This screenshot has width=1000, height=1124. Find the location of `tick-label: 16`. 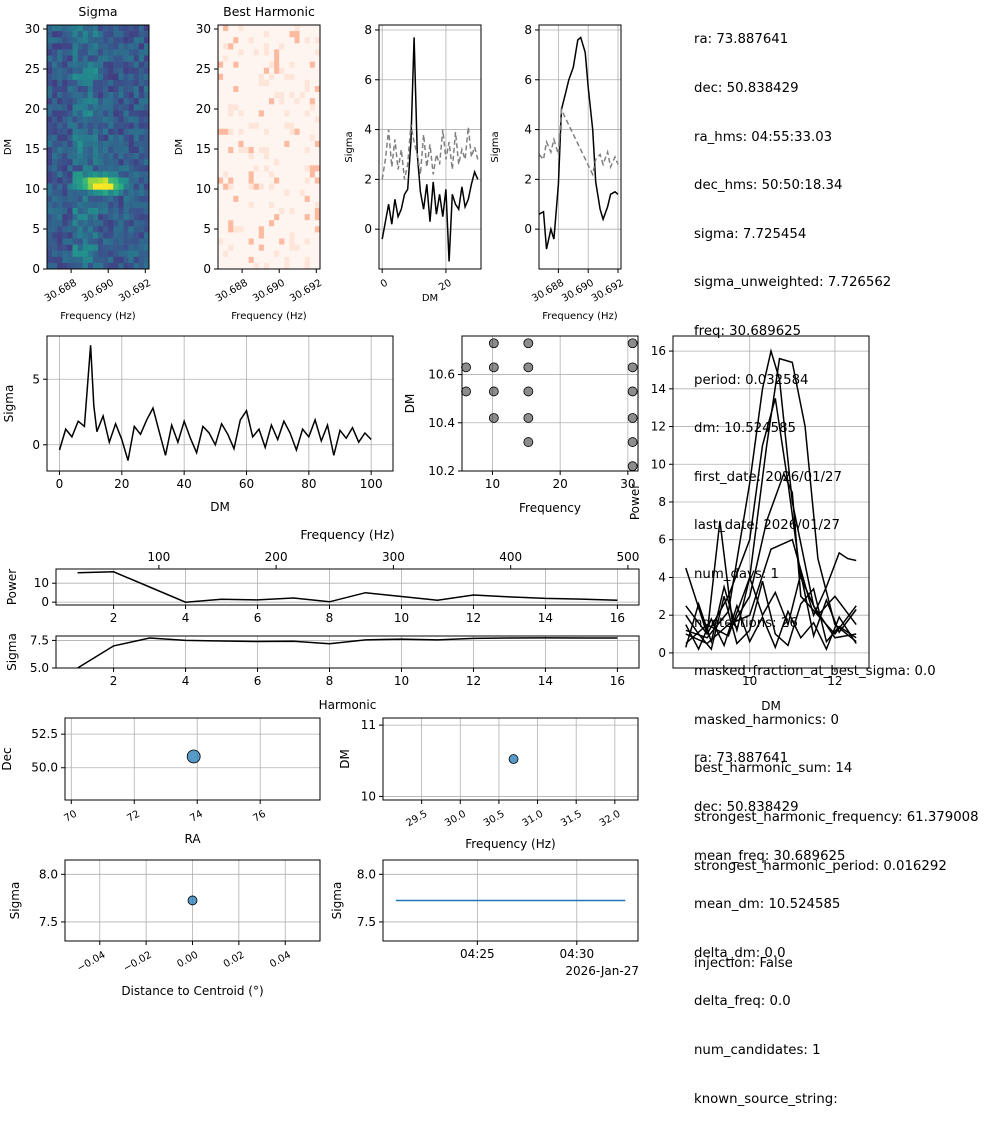

tick-label: 16 is located at coordinates (658, 351).